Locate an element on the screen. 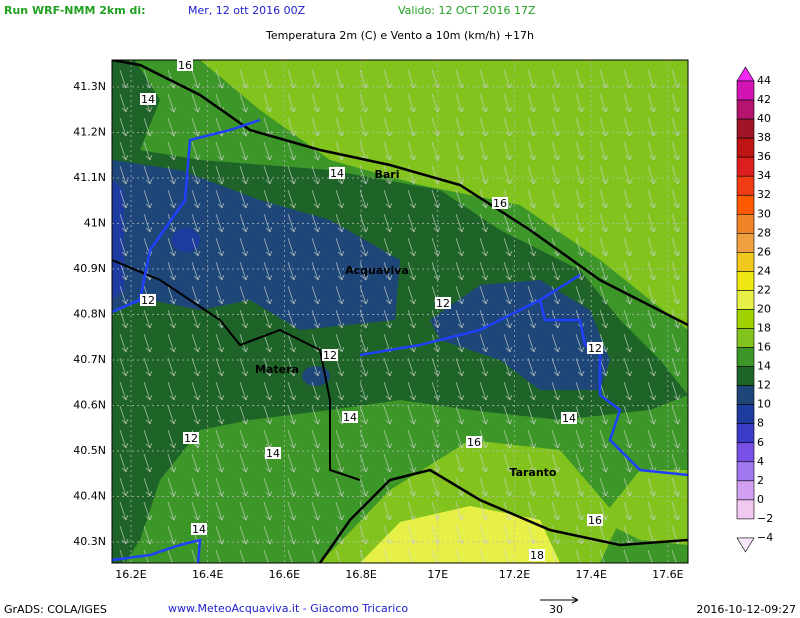  colorbar-label: 24 is located at coordinates (764, 270).